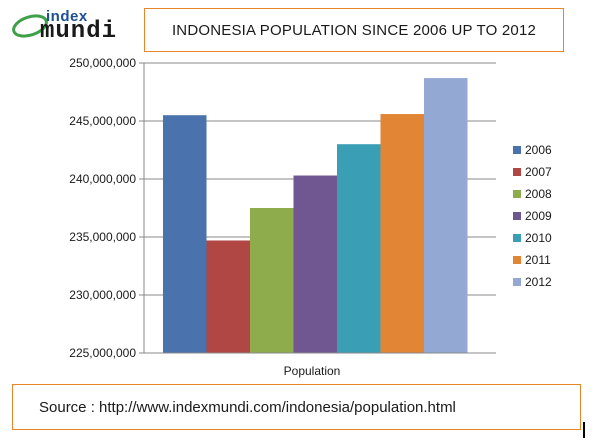  What do you see at coordinates (315, 264) in the screenshot?
I see `bar-2009` at bounding box center [315, 264].